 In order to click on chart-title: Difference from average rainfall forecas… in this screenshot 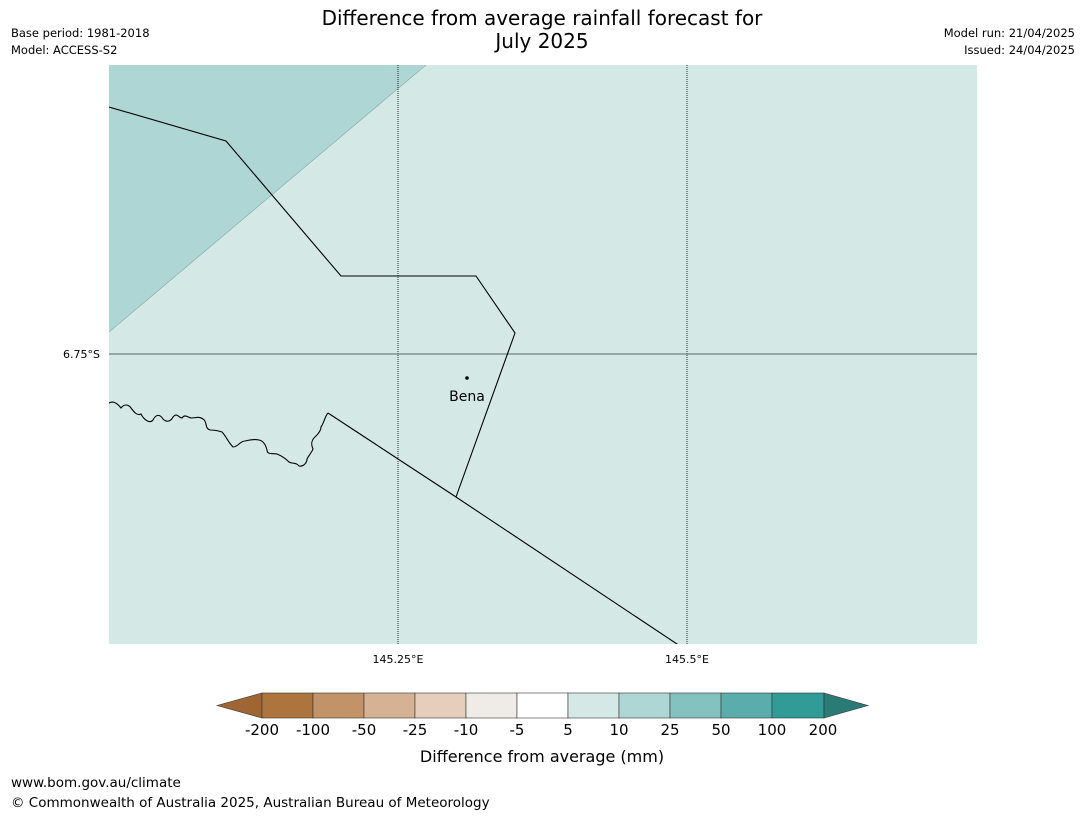, I will do `click(542, 30)`.